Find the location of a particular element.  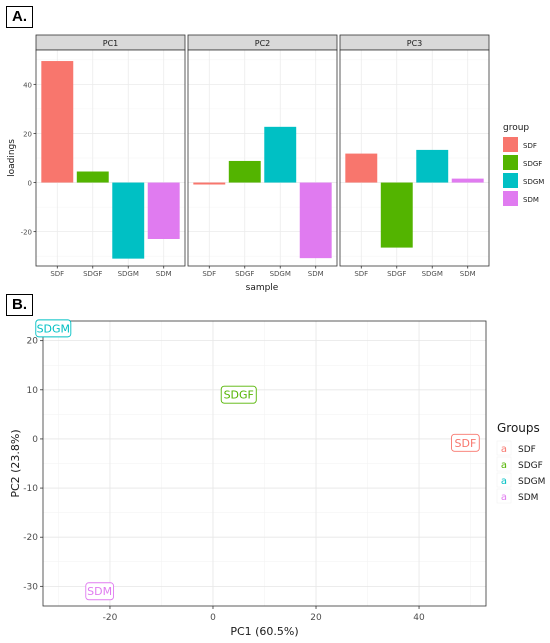

point-label-box-SDGF is located at coordinates (238, 394).